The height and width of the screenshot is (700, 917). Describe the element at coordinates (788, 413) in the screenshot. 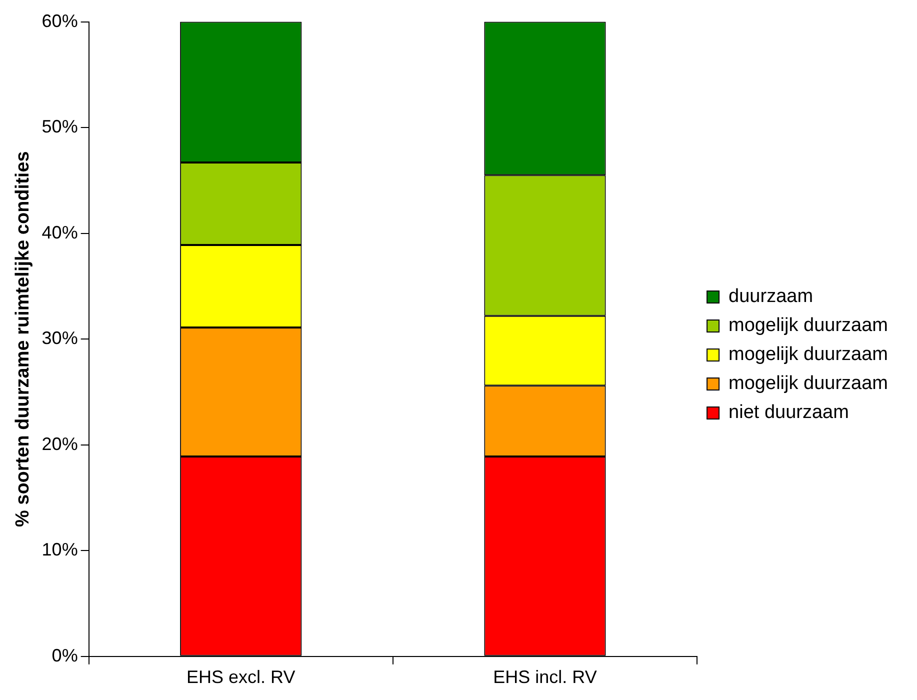

I see `legend-label: niet duurzaam` at that location.